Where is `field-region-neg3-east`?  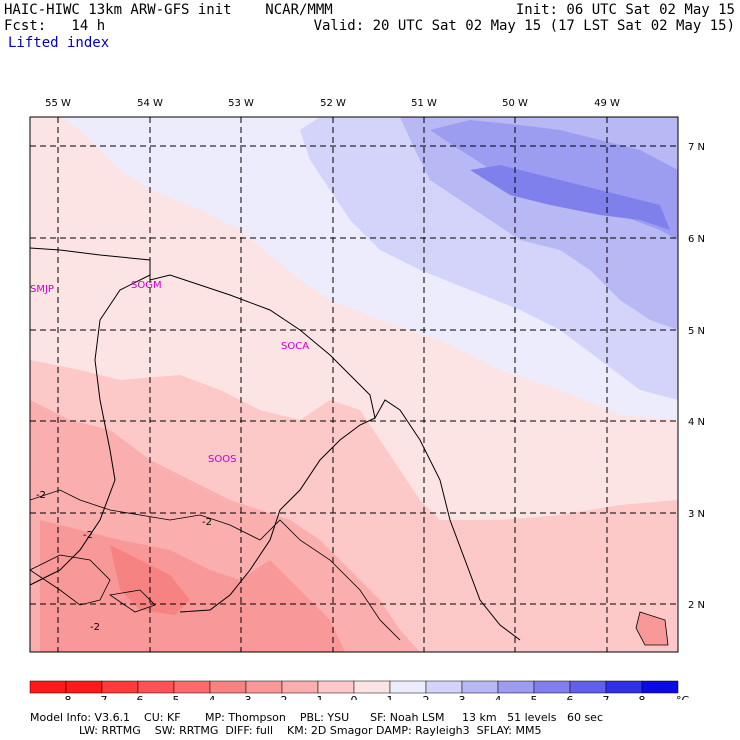 field-region-neg3-east is located at coordinates (652, 628).